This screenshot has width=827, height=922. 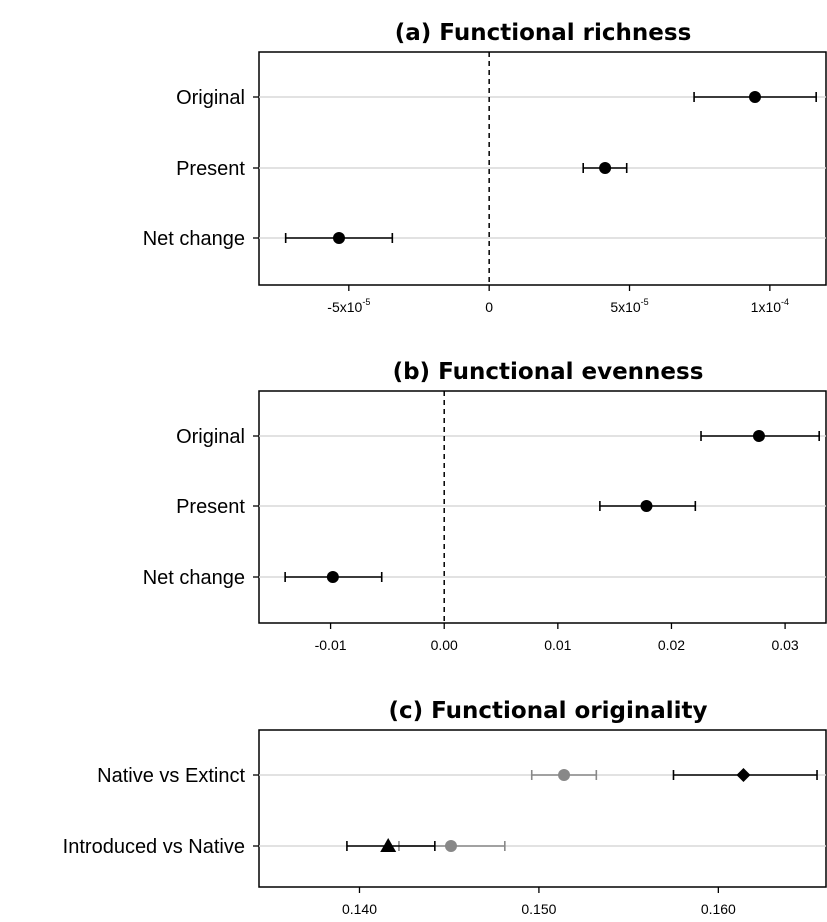 I want to click on plot-frame, so click(x=542, y=808).